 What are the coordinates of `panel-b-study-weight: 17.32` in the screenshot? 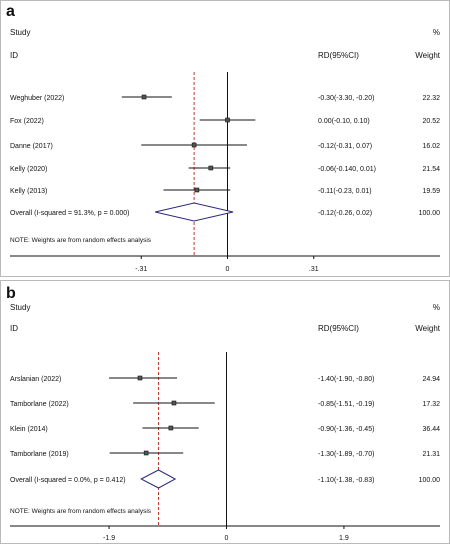 It's located at (431, 404).